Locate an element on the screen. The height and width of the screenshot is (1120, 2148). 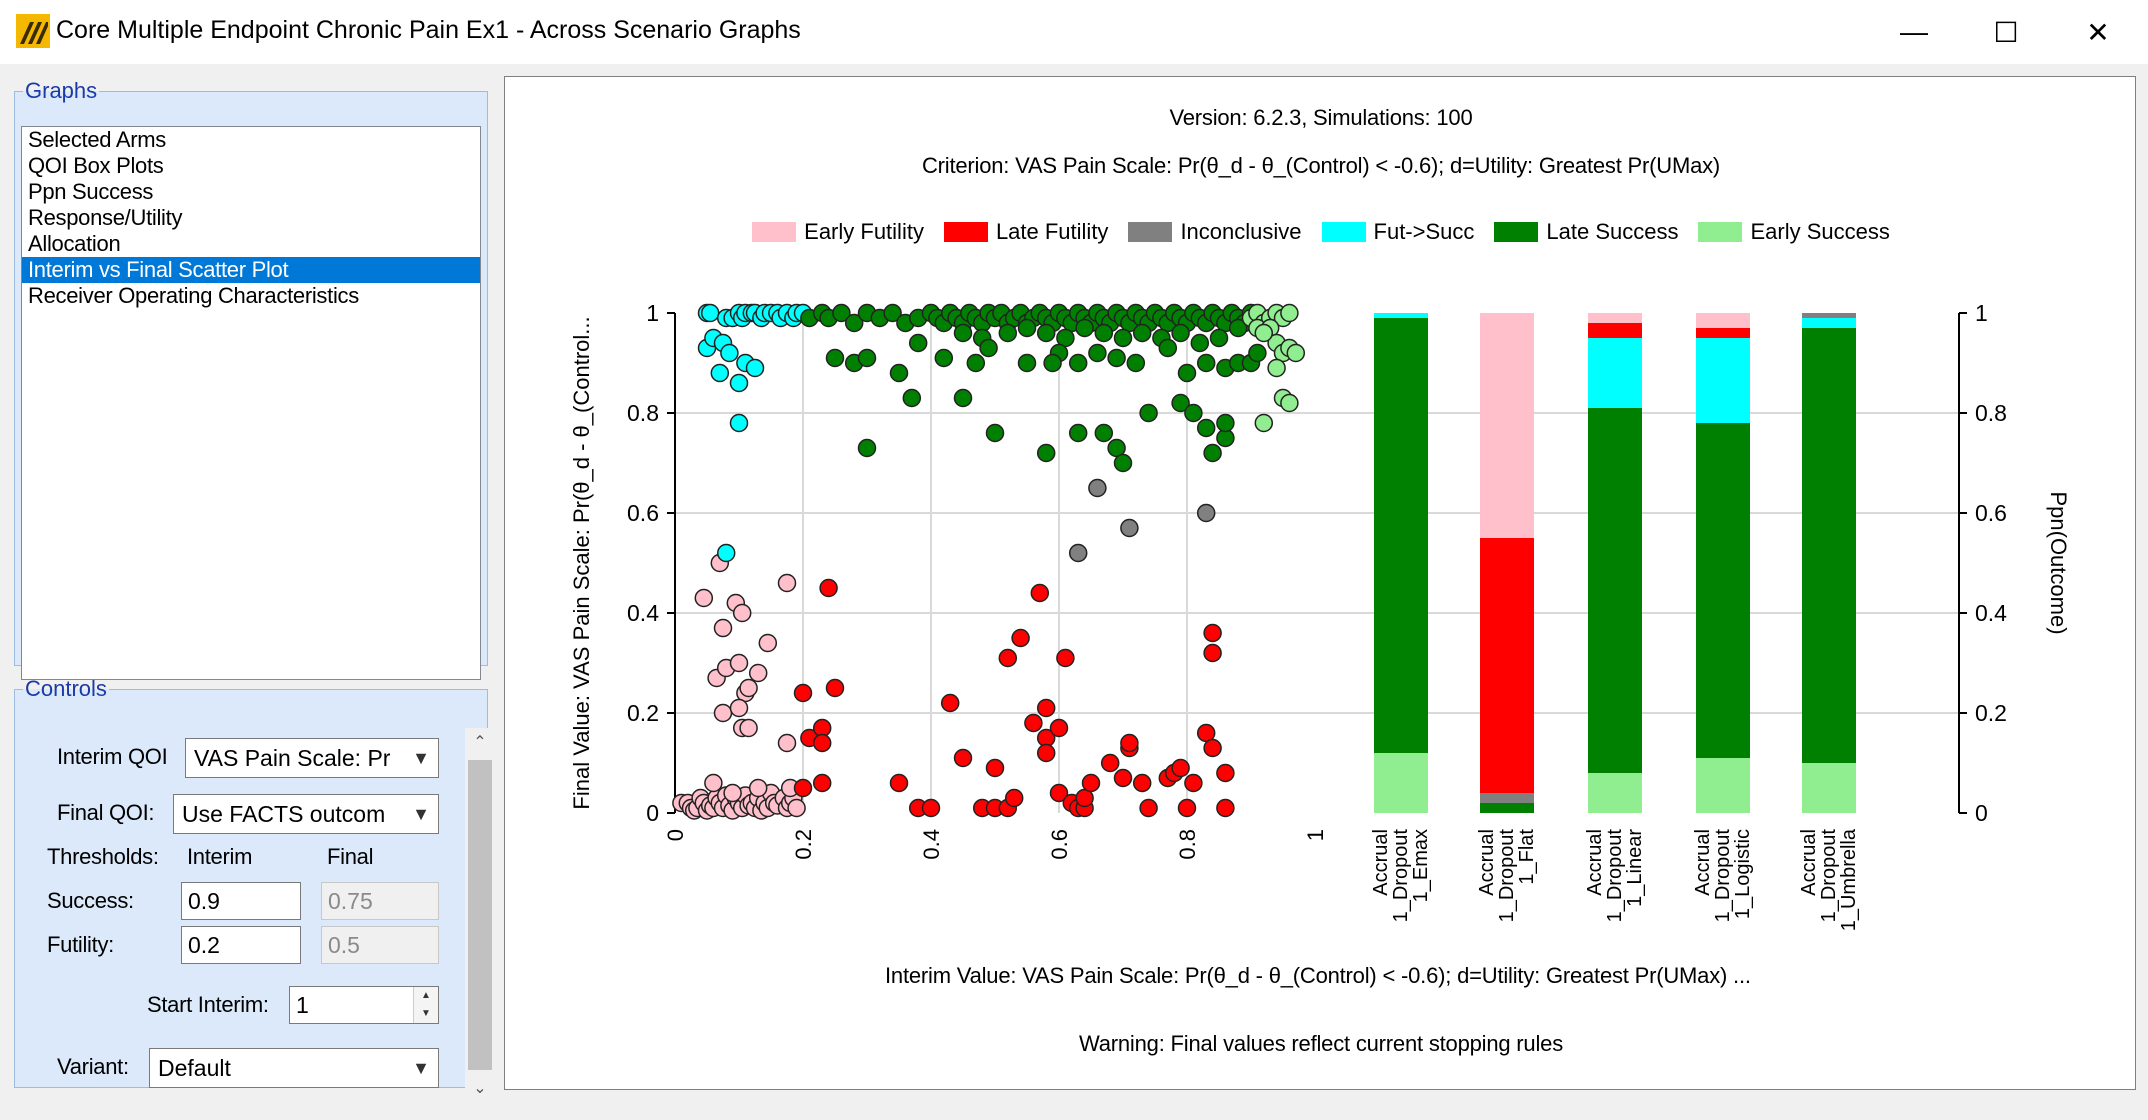
controls-scrollbar: ⌃ ⌄ is located at coordinates (480, 916).